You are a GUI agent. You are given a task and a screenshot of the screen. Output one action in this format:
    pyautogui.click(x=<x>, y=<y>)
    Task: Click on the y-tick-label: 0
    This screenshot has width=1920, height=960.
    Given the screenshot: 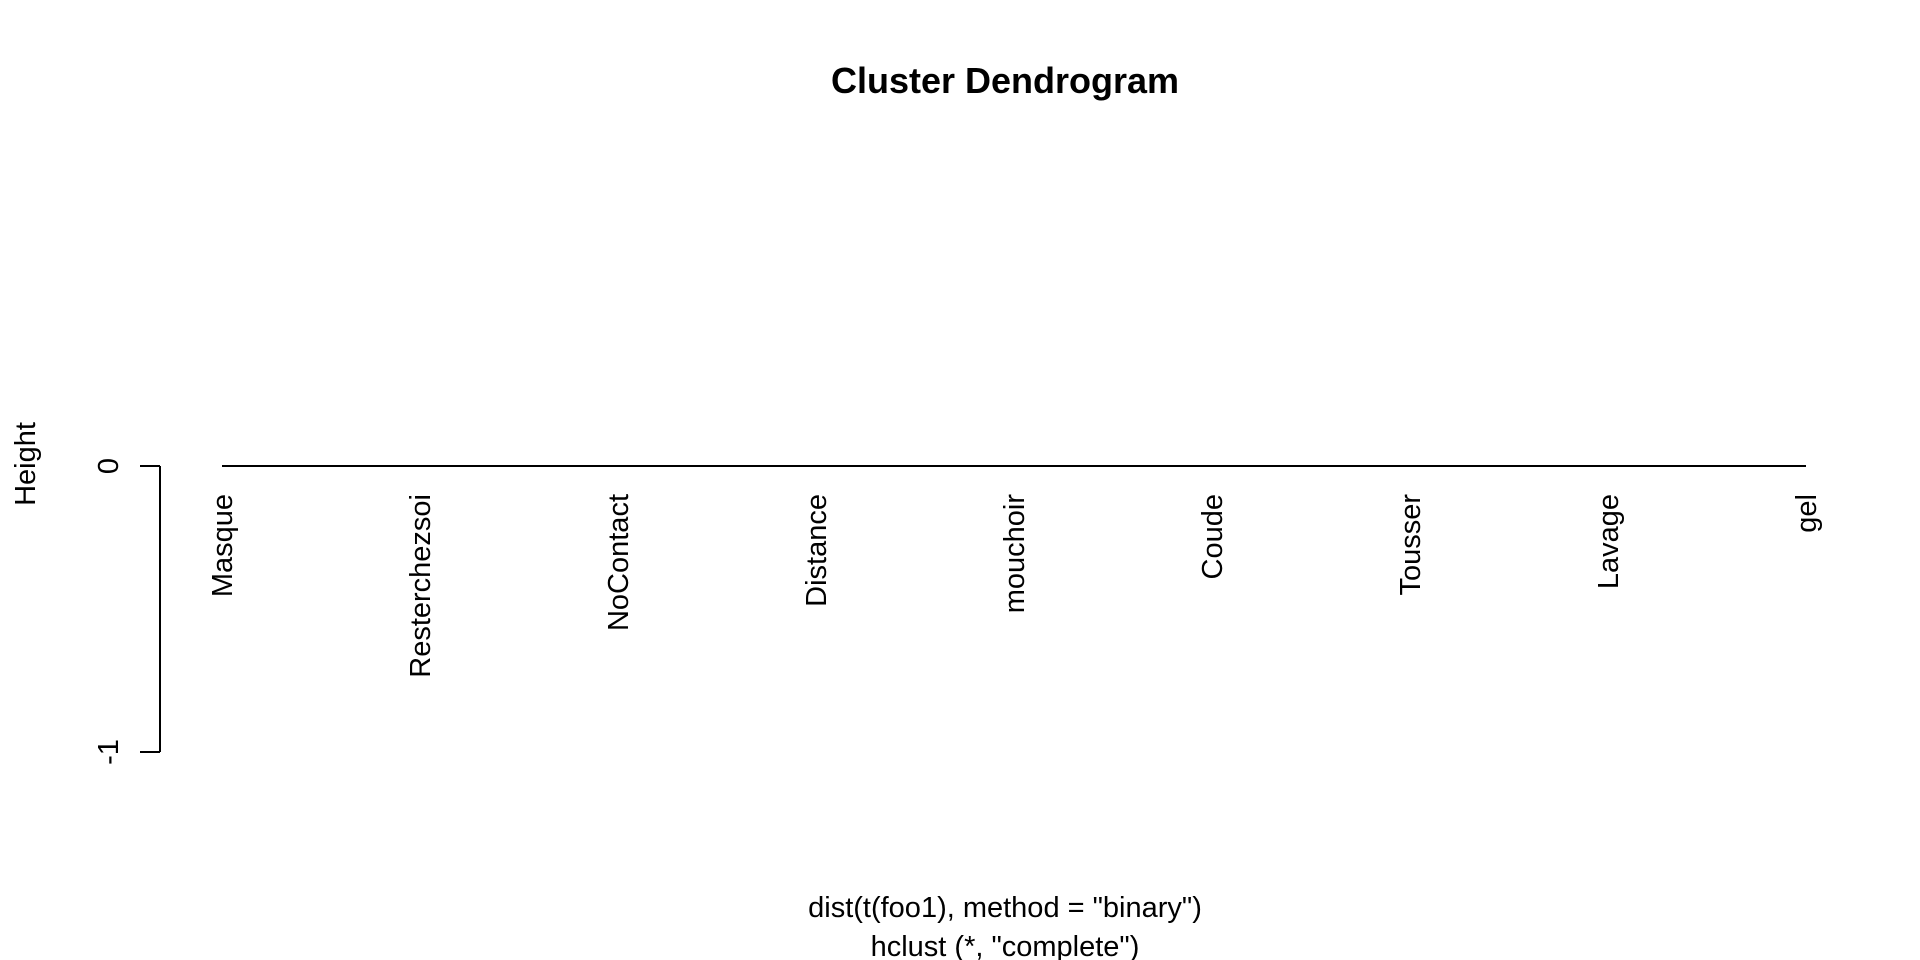 What is the action you would take?
    pyautogui.click(x=109, y=466)
    